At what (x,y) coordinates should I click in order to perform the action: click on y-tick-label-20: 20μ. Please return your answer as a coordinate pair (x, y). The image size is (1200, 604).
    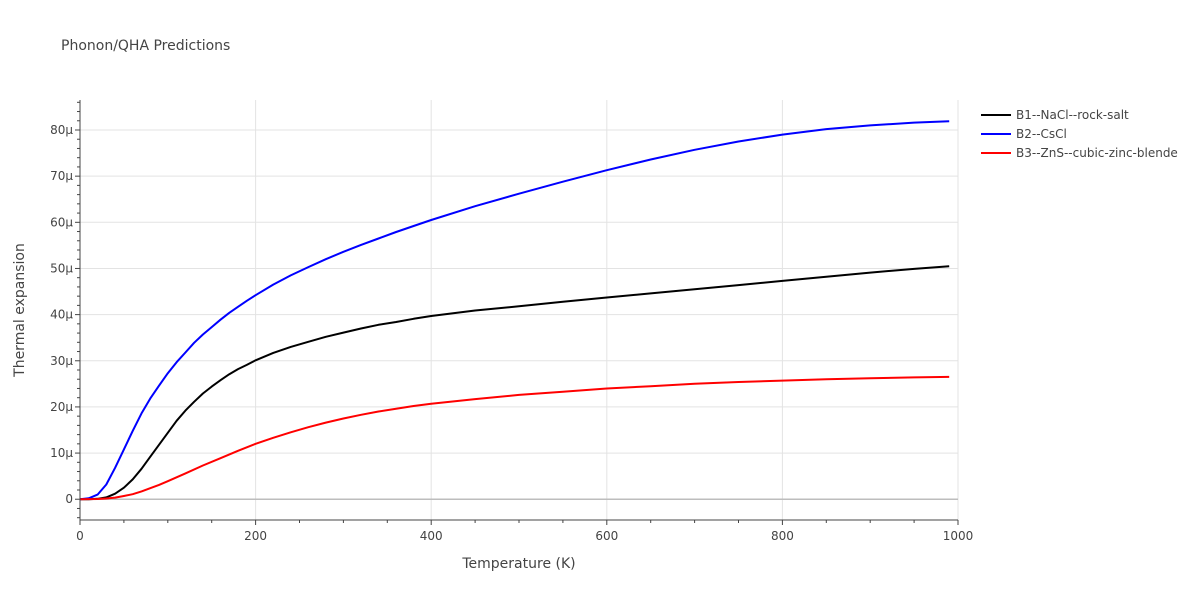
    Looking at the image, I should click on (61, 407).